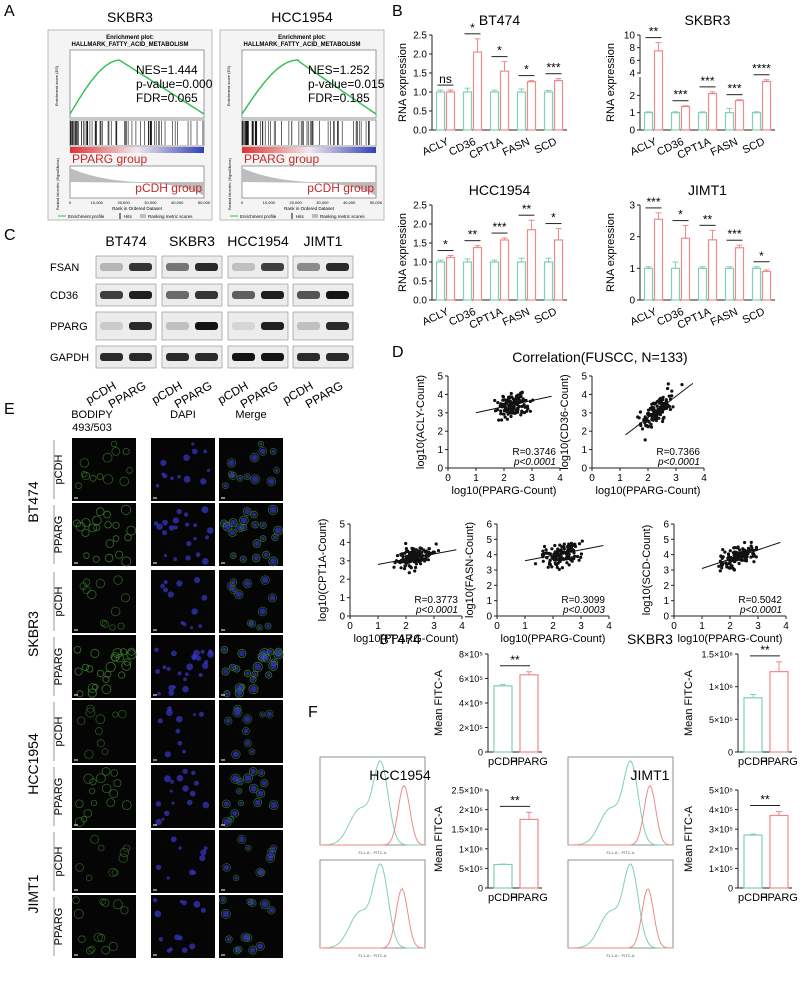 The width and height of the screenshot is (803, 984). What do you see at coordinates (666, 555) in the screenshot?
I see `y-tick-label: 4` at bounding box center [666, 555].